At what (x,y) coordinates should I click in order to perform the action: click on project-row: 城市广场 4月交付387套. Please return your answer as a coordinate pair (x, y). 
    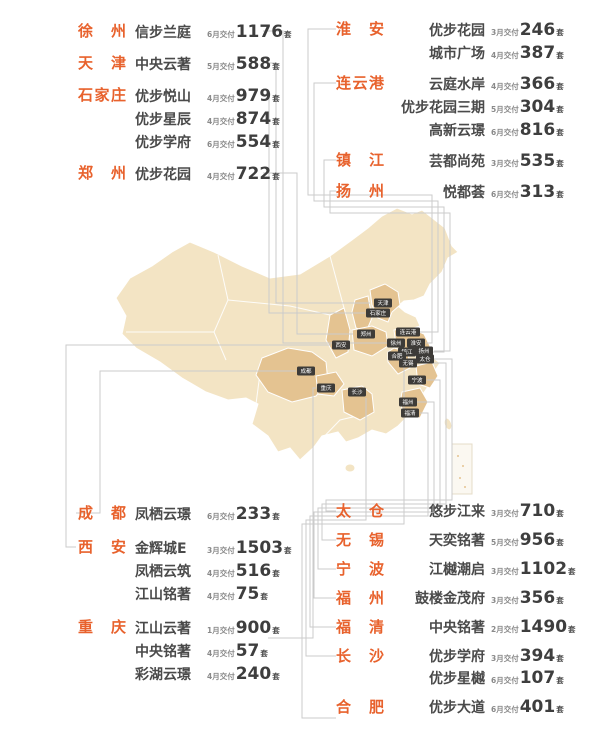
    Looking at the image, I should click on (474, 52).